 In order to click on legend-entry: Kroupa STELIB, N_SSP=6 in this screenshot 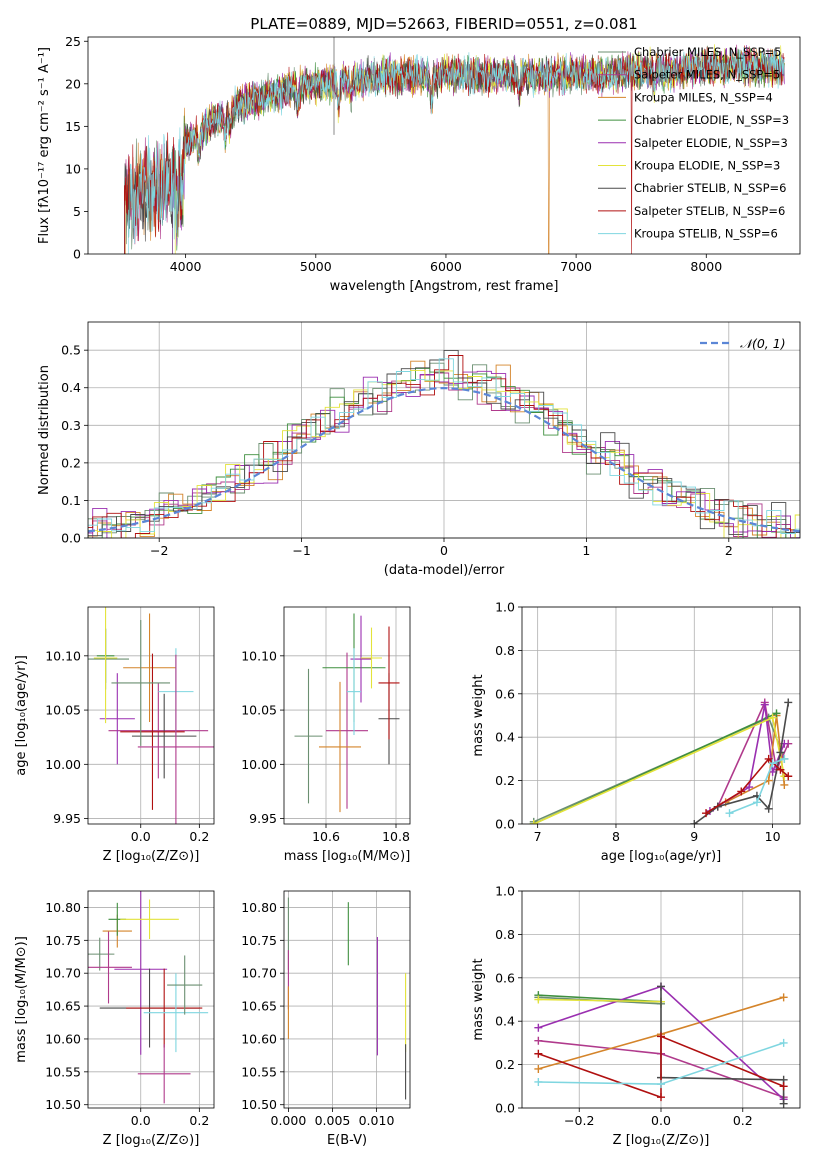, I will do `click(706, 234)`.